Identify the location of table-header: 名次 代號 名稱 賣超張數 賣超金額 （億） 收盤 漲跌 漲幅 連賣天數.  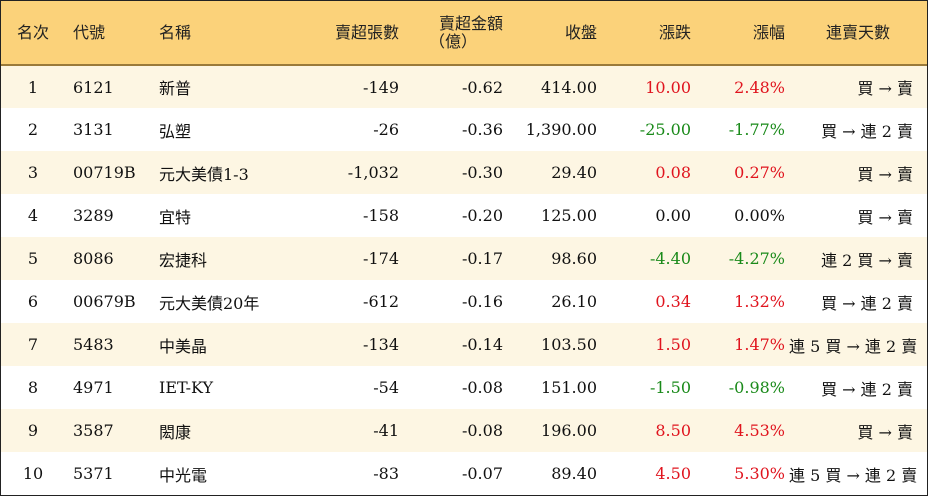
(464, 33).